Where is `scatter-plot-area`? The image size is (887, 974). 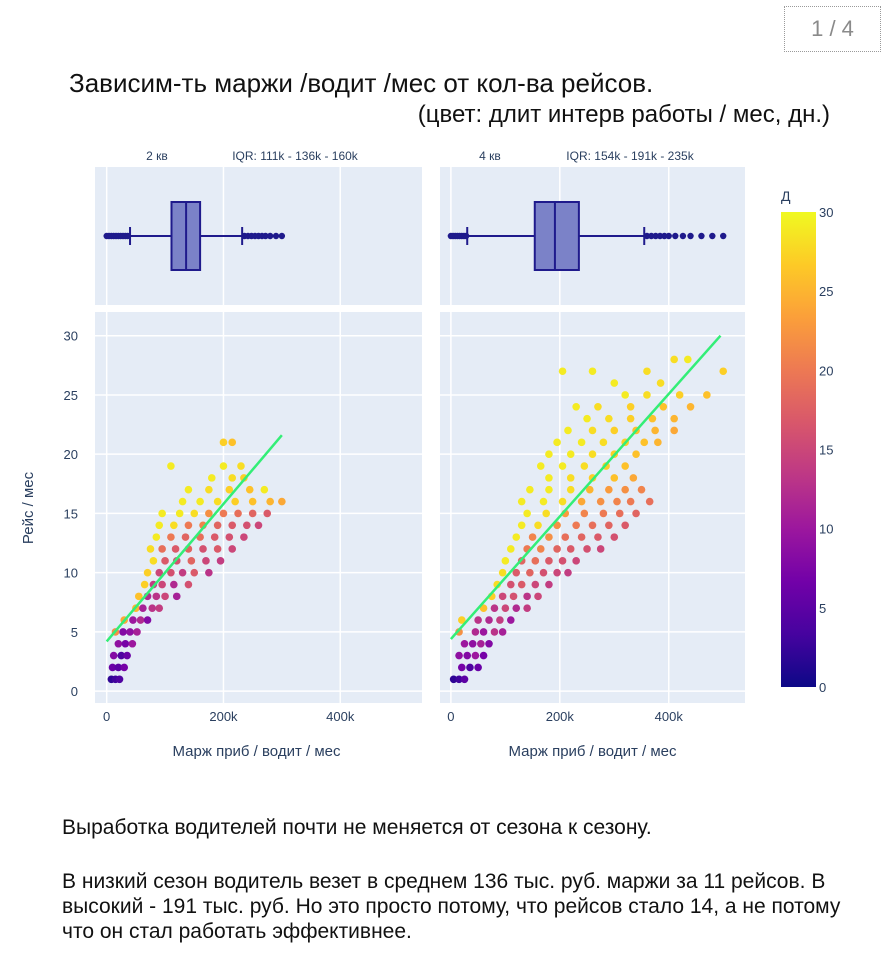
scatter-plot-area is located at coordinates (258, 507).